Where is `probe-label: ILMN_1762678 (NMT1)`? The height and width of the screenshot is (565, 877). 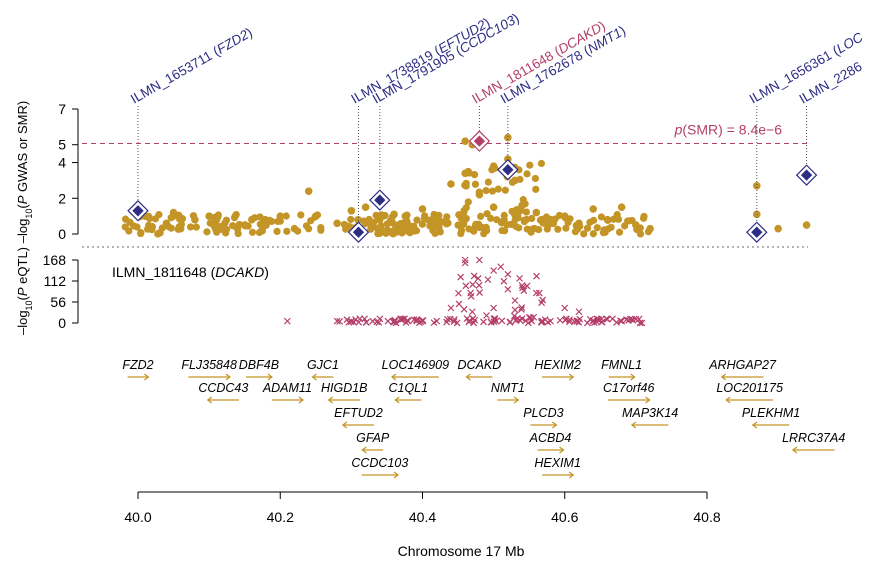 probe-label: ILMN_1762678 (NMT1) is located at coordinates (563, 65).